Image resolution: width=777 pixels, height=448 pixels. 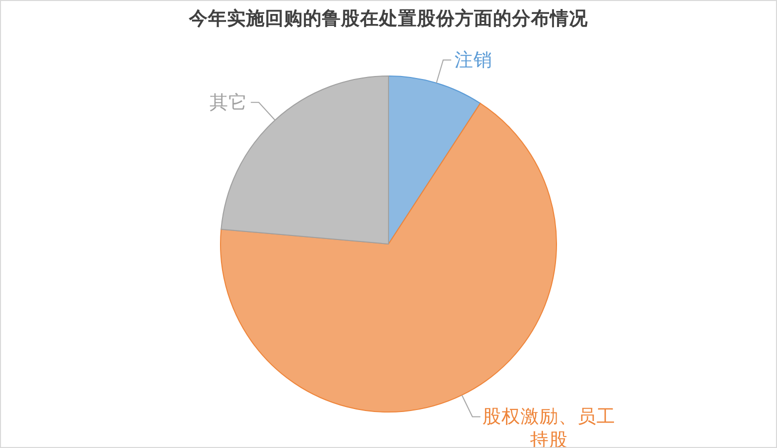 What do you see at coordinates (473, 59) in the screenshot?
I see `slice-label: 注销` at bounding box center [473, 59].